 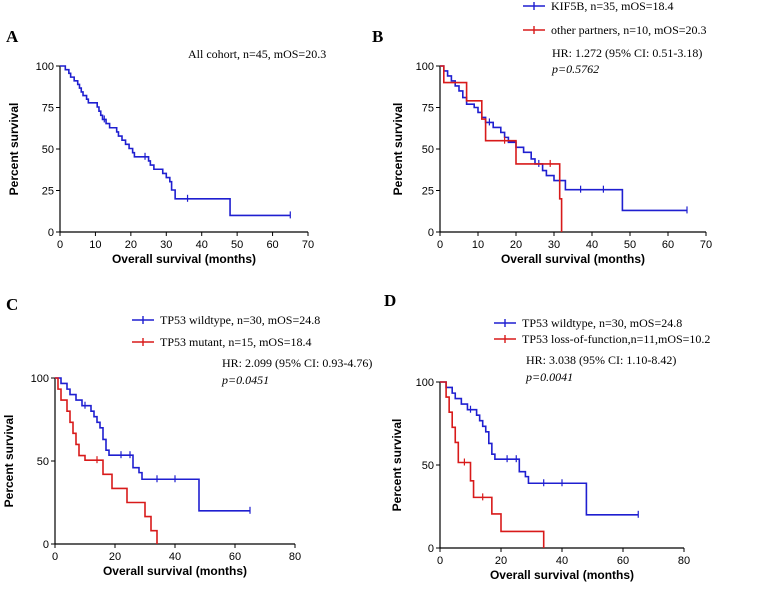 What do you see at coordinates (575, 69) in the screenshot?
I see `p-value-text: p=0.5762` at bounding box center [575, 69].